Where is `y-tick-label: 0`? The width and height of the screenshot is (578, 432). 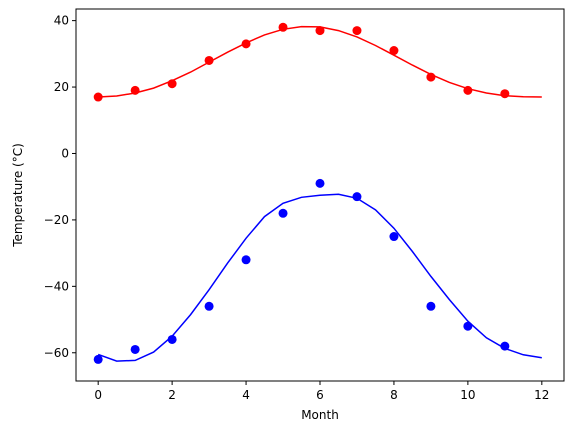
y-tick-label: 0 is located at coordinates (65, 153).